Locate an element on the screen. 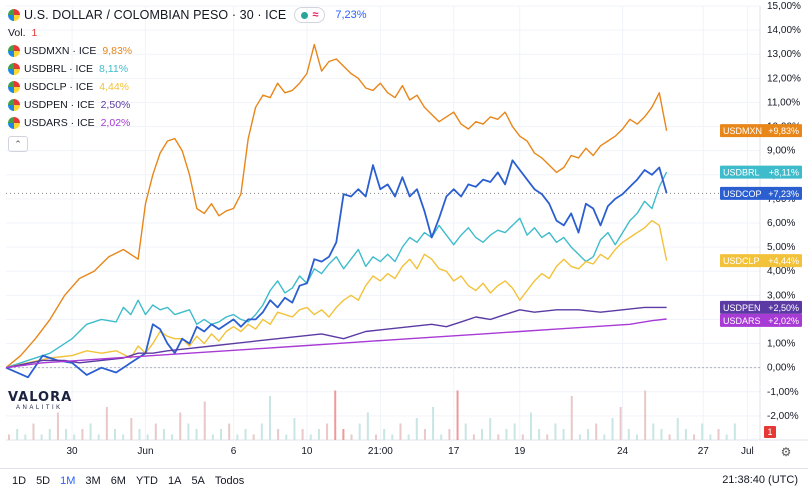  chart-title: U.S. DOLLAR / COLOMBIAN PESO · 30 · ICE is located at coordinates (155, 15).